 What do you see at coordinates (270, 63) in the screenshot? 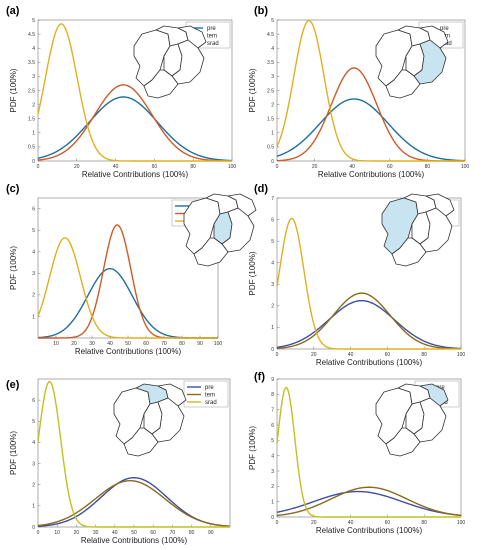
I see `y-tick-label: 3.5` at bounding box center [270, 63].